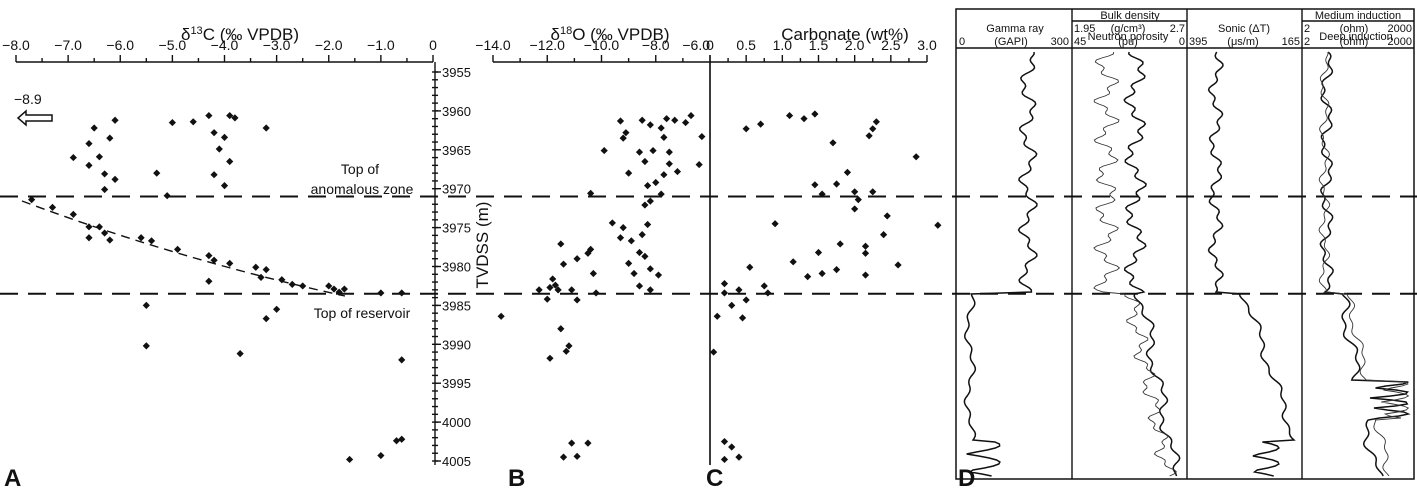 The image size is (1417, 490). What do you see at coordinates (1242, 42) in the screenshot?
I see `sonic-scale-unit: (μs/m)` at bounding box center [1242, 42].